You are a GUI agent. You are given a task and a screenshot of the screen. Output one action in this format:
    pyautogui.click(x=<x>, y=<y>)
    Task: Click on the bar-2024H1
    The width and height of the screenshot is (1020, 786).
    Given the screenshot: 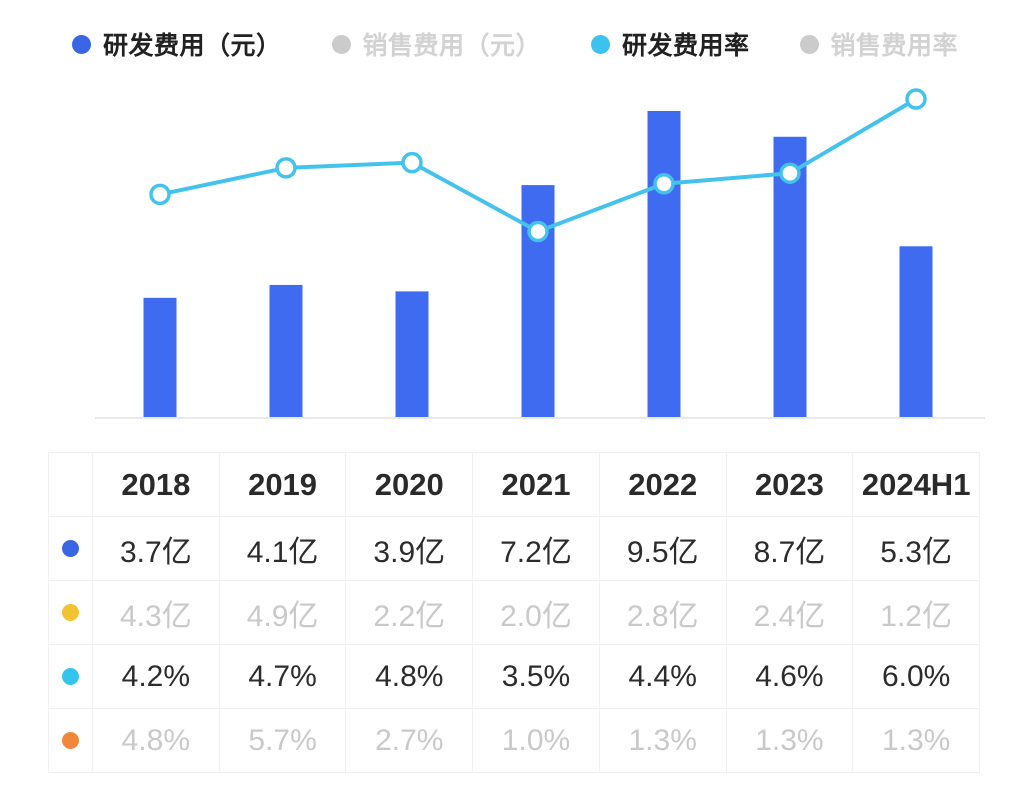 What is the action you would take?
    pyautogui.click(x=916, y=331)
    